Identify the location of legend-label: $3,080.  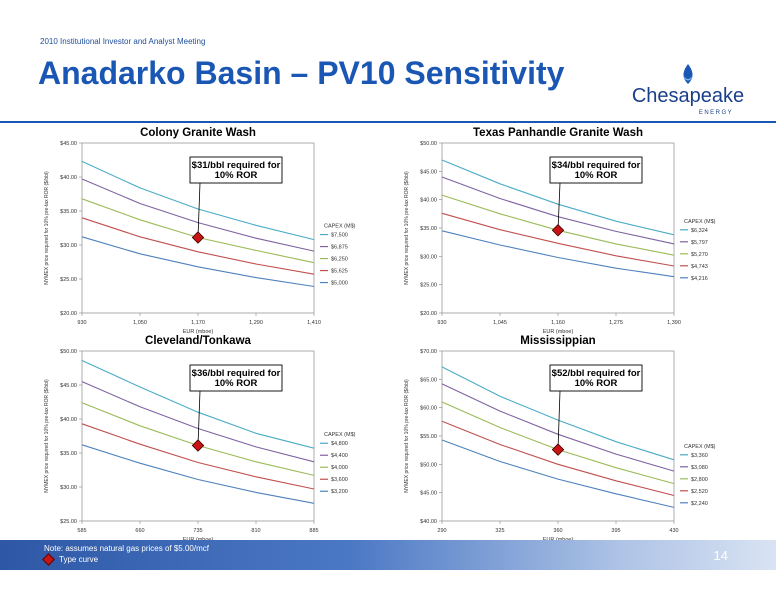
(699, 468).